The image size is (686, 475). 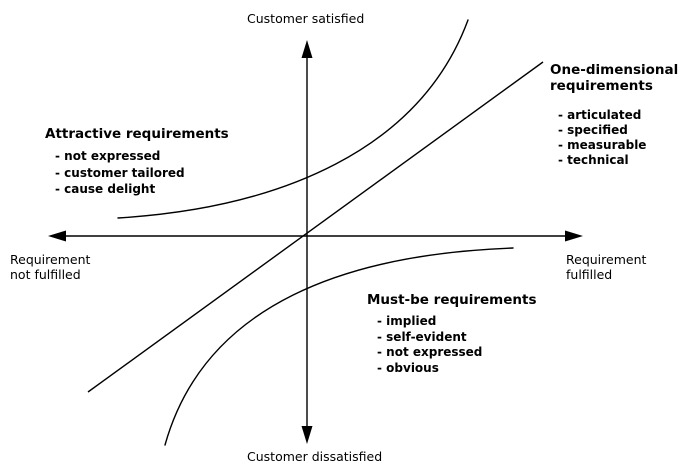 I want to click on list-item: - specified, so click(x=593, y=130).